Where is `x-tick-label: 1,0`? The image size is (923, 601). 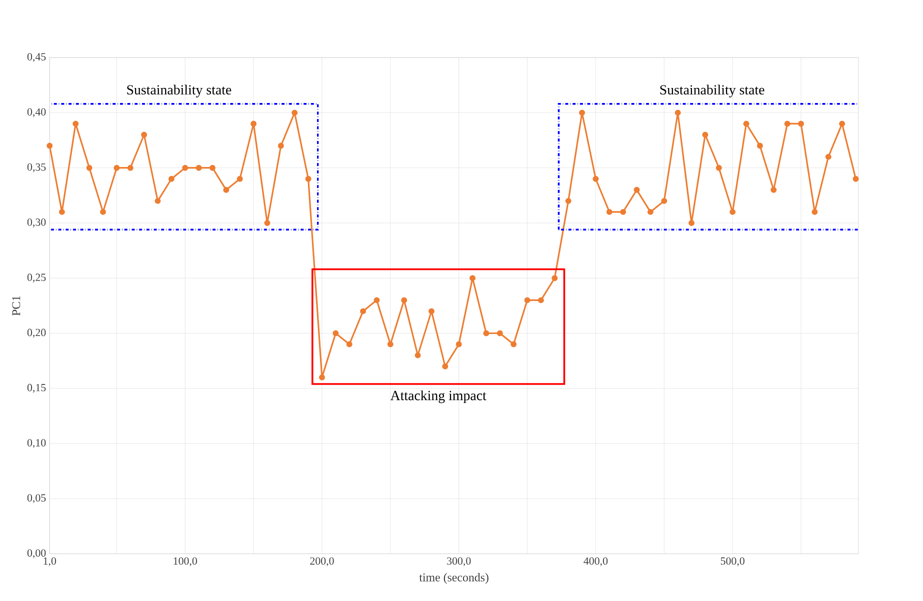
x-tick-label: 1,0 is located at coordinates (50, 561).